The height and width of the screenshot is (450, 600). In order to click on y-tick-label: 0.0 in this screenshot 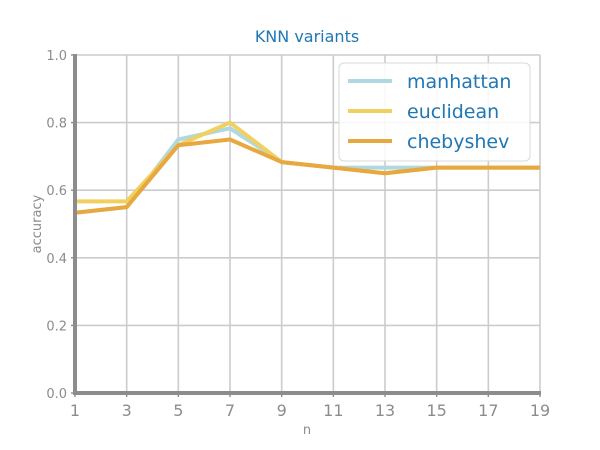, I will do `click(56, 394)`.